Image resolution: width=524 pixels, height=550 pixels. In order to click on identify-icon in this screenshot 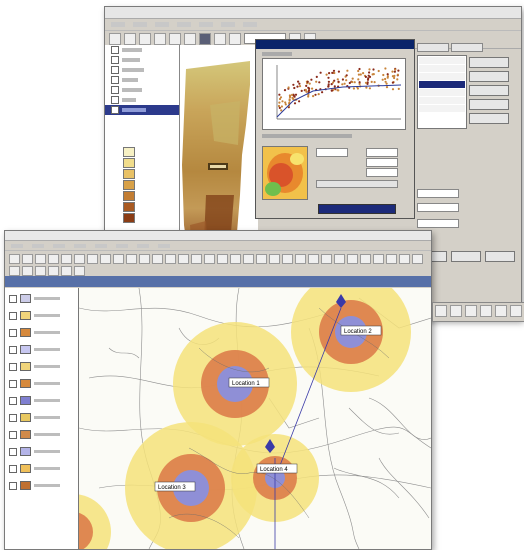, I will do `click(235, 39)`.